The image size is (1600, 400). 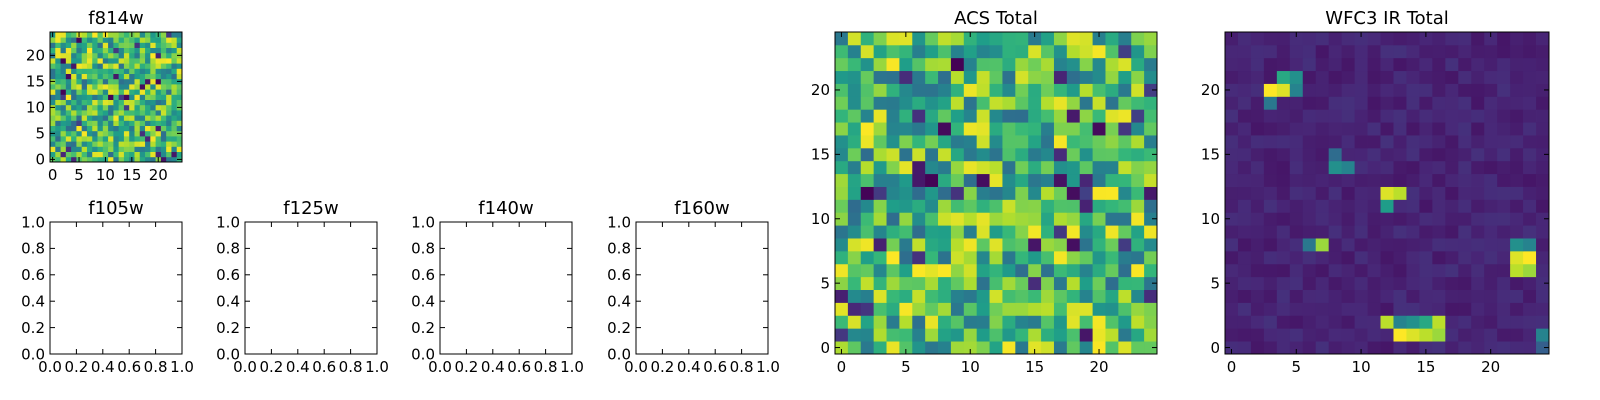 What do you see at coordinates (228, 354) in the screenshot?
I see `y-tick-label: 0.0` at bounding box center [228, 354].